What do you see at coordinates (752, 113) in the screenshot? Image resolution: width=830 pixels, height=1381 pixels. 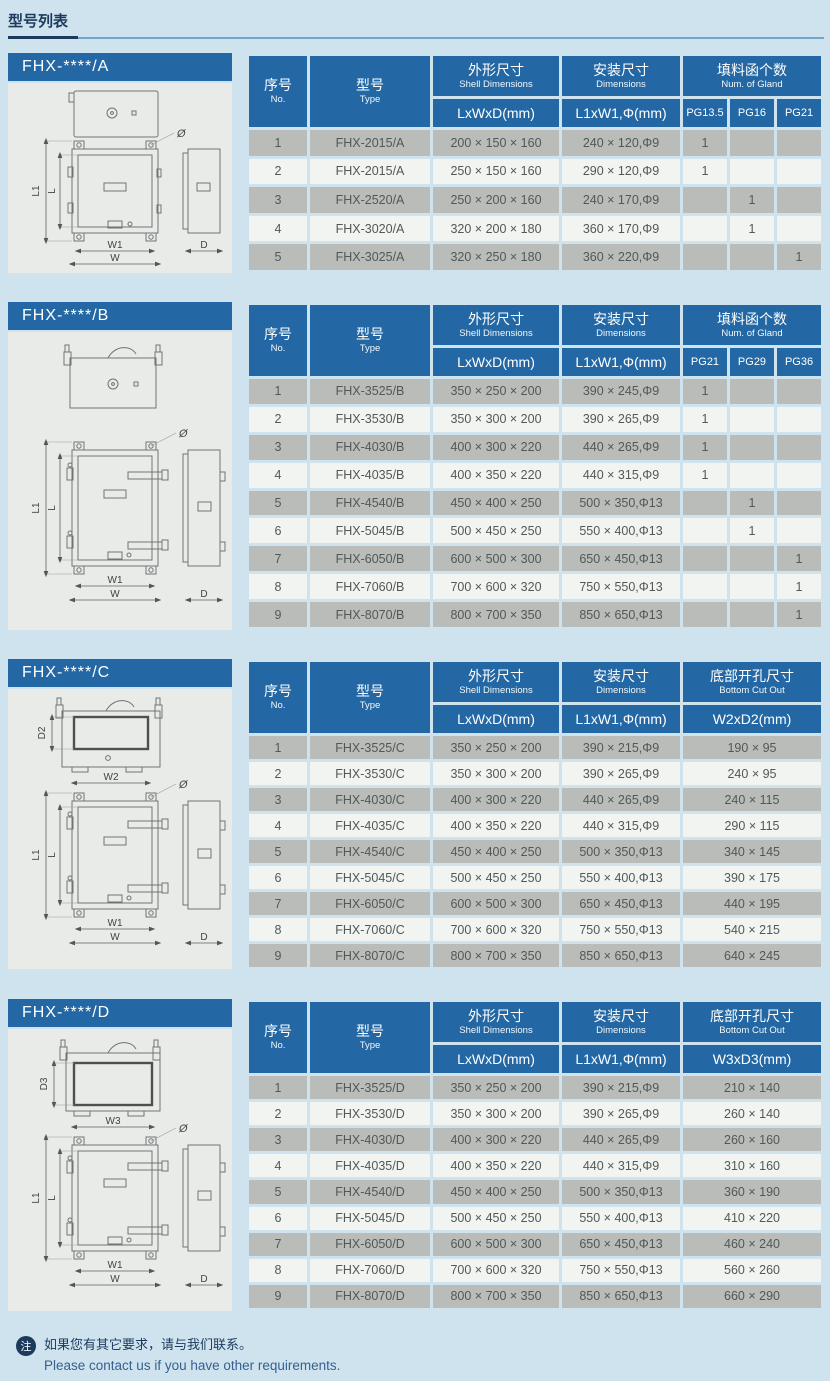 I see `col-subheader-pg2: PG16` at bounding box center [752, 113].